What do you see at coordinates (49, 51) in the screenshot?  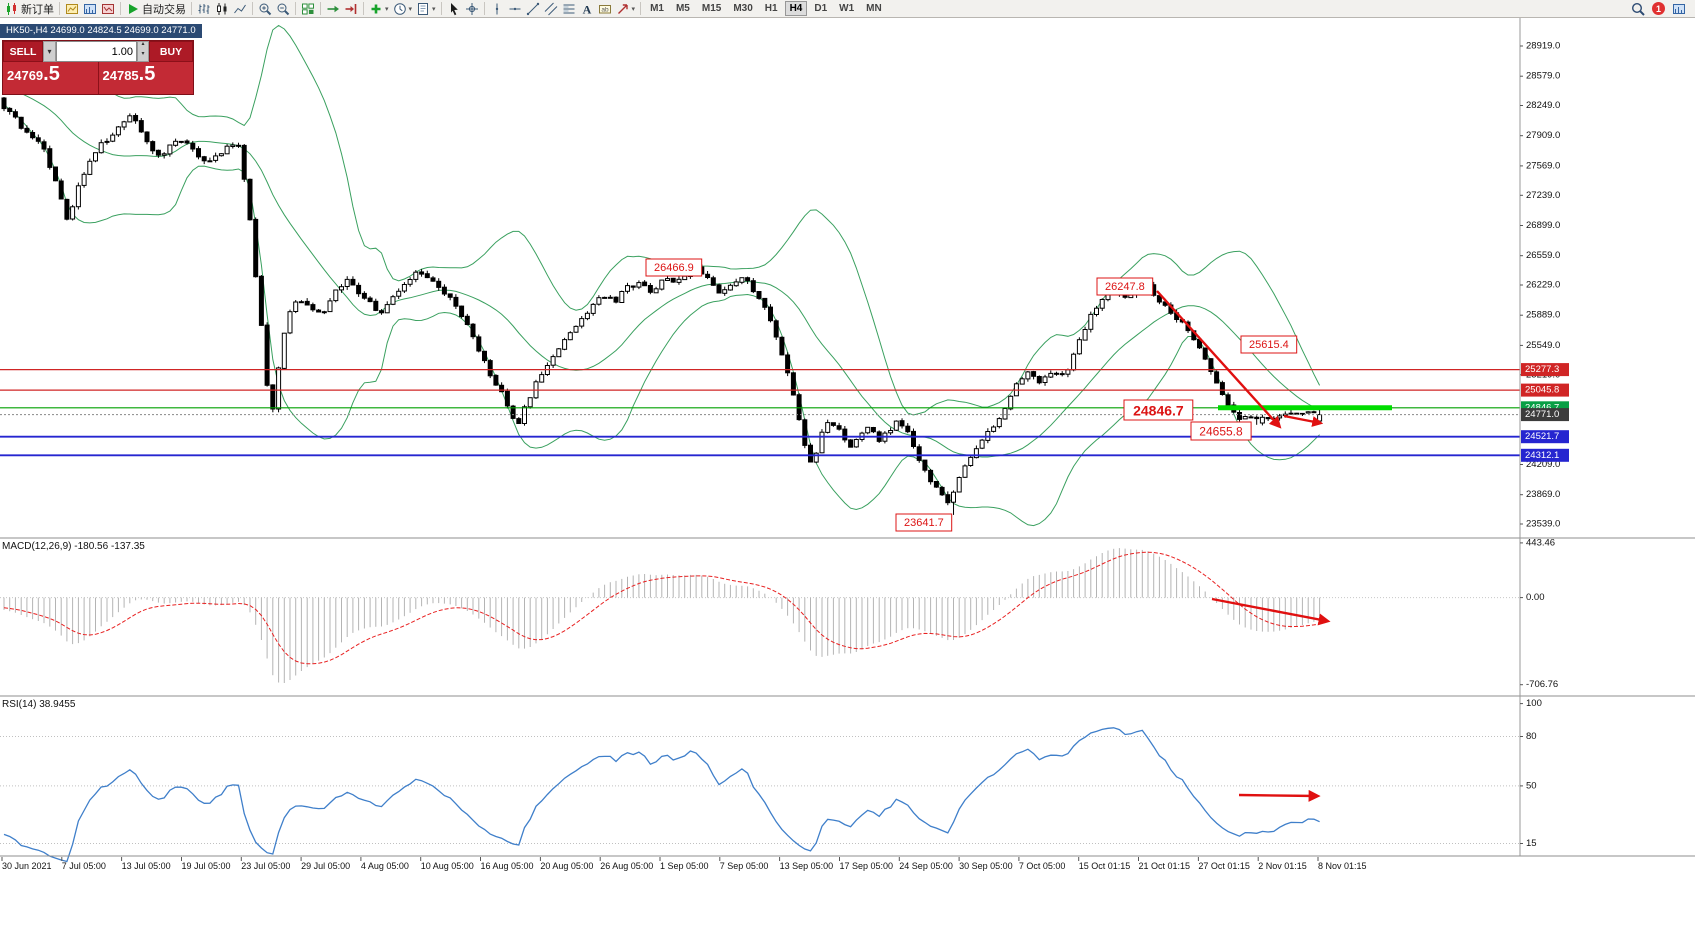 I see `volume-dropdown-icon: ▾` at bounding box center [49, 51].